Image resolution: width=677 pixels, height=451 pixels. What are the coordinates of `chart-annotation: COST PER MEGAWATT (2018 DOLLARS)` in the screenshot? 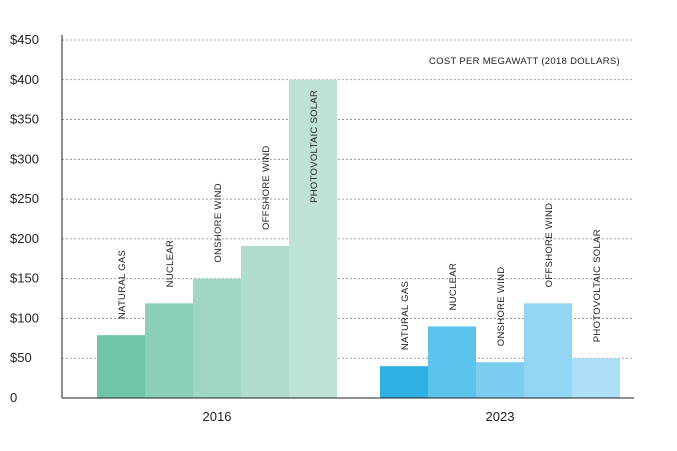 It's located at (524, 61).